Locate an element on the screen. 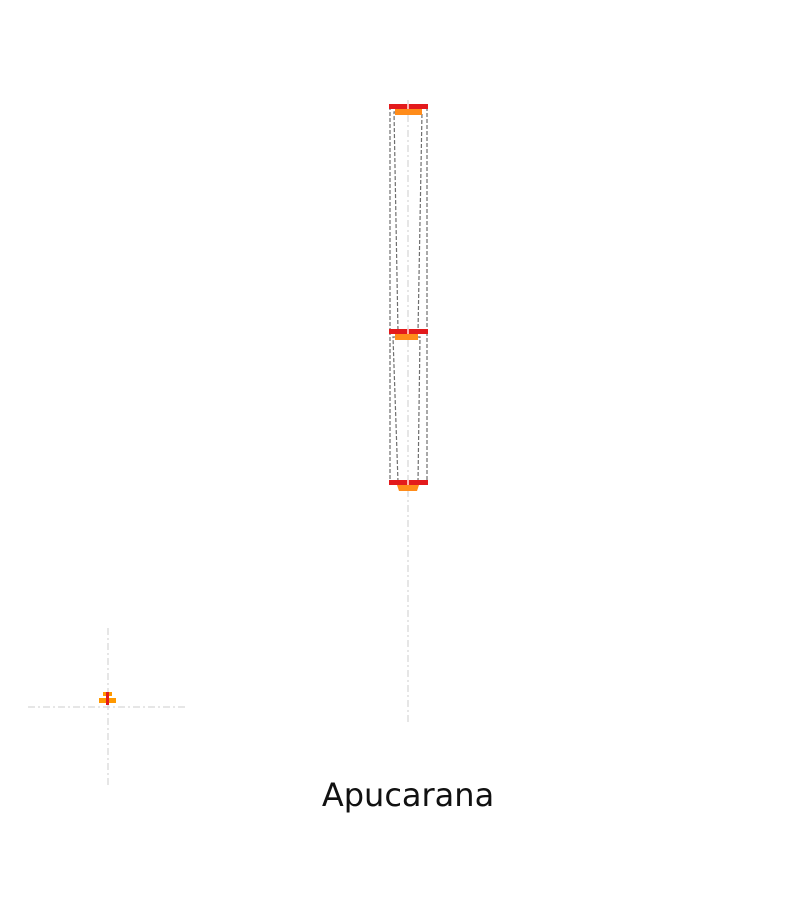 The width and height of the screenshot is (800, 900). top-cap-tab is located at coordinates (408, 112).